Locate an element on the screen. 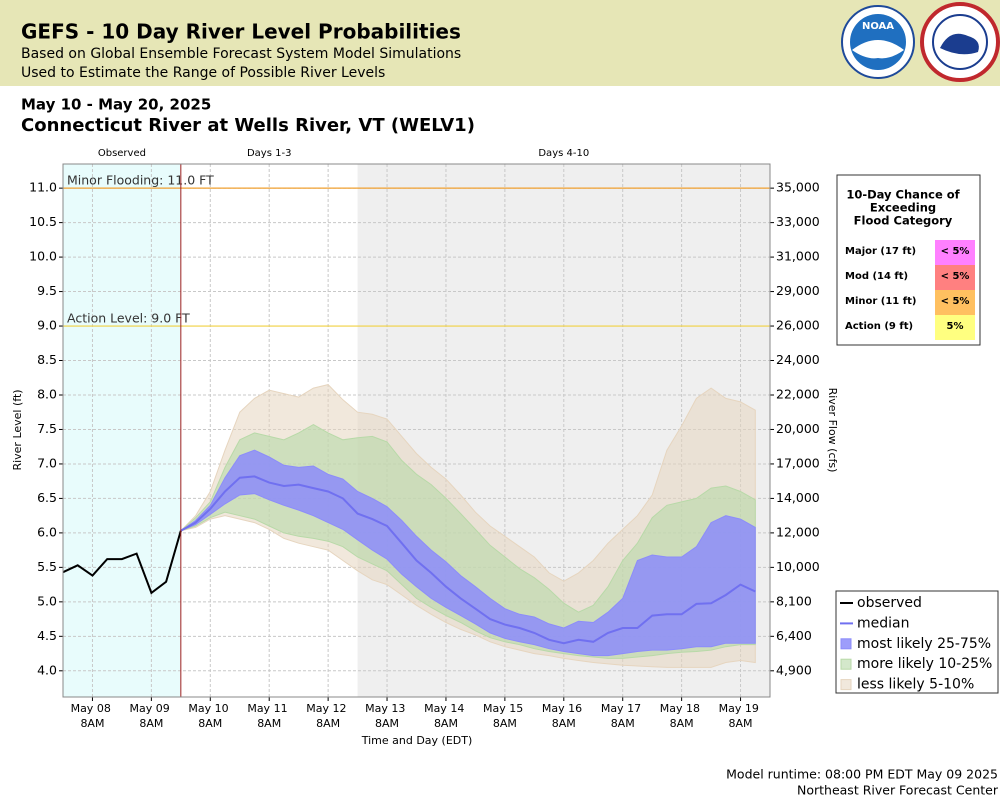 This screenshot has width=1000, height=800. y2-tick-label: 17,000 is located at coordinates (798, 462).